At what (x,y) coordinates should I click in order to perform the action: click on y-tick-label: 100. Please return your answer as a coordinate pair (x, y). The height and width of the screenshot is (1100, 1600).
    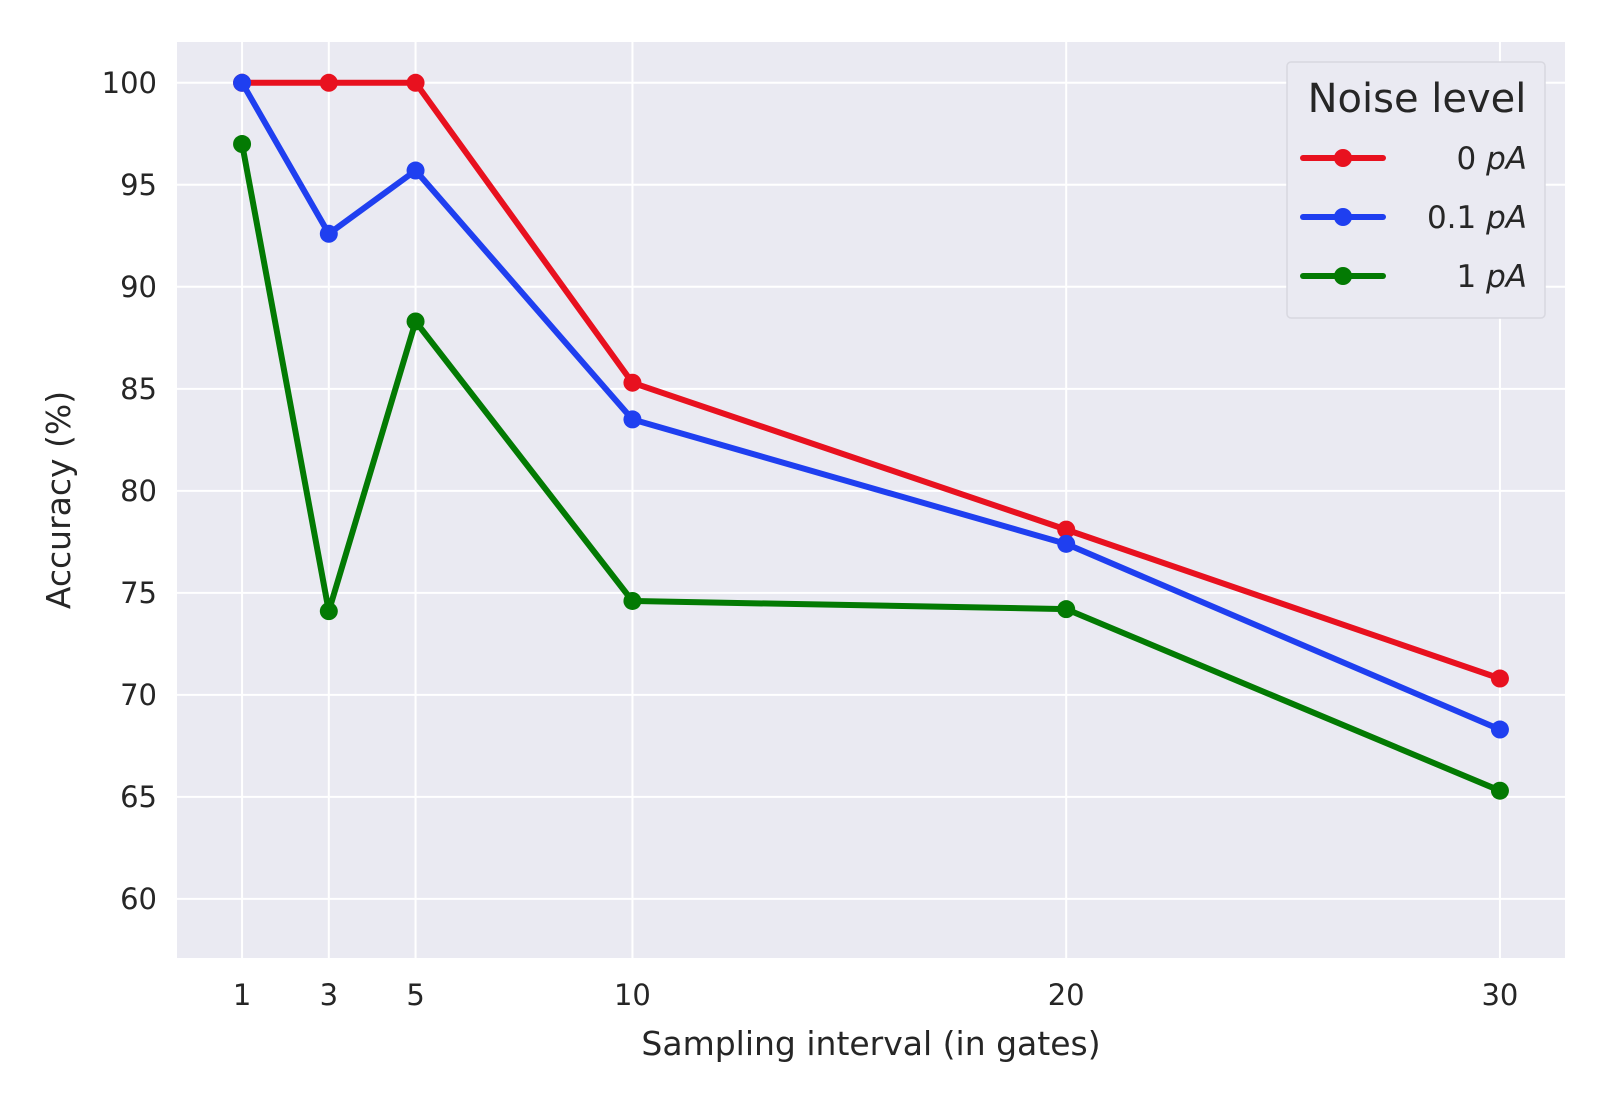
    Looking at the image, I should click on (129, 83).